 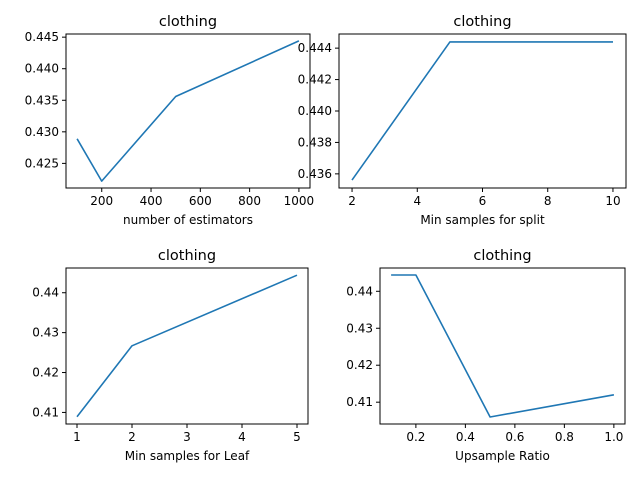 What do you see at coordinates (548, 201) in the screenshot?
I see `x-tick-label: 8` at bounding box center [548, 201].